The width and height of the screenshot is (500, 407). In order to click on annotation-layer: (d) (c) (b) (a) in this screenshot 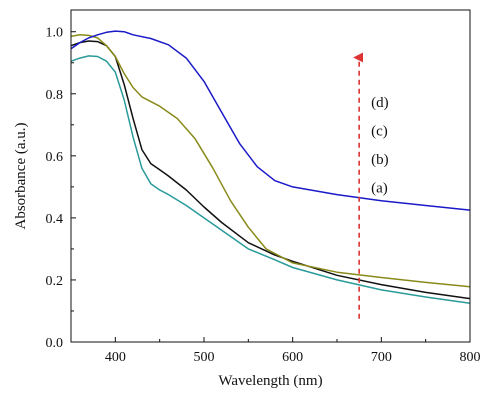, I will do `click(371, 185)`.